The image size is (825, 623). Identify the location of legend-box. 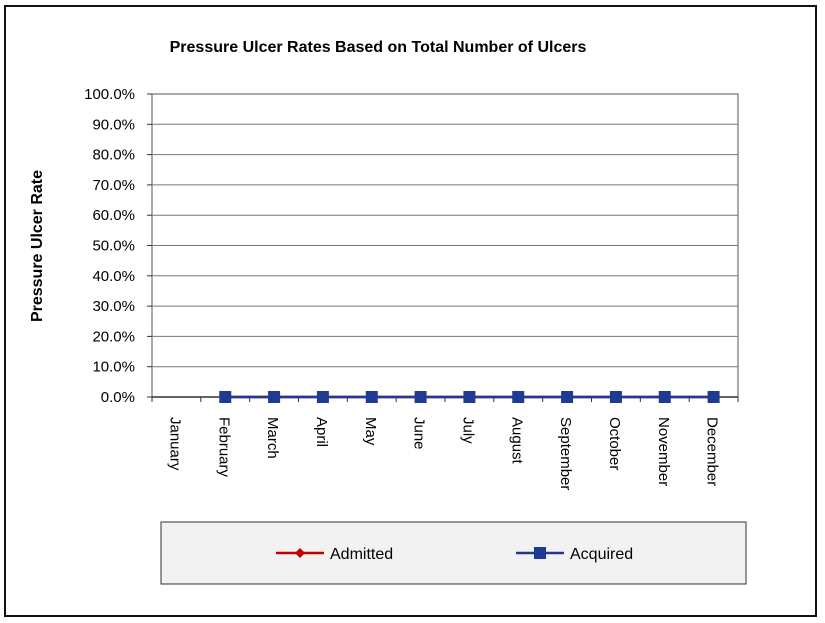
(453, 553).